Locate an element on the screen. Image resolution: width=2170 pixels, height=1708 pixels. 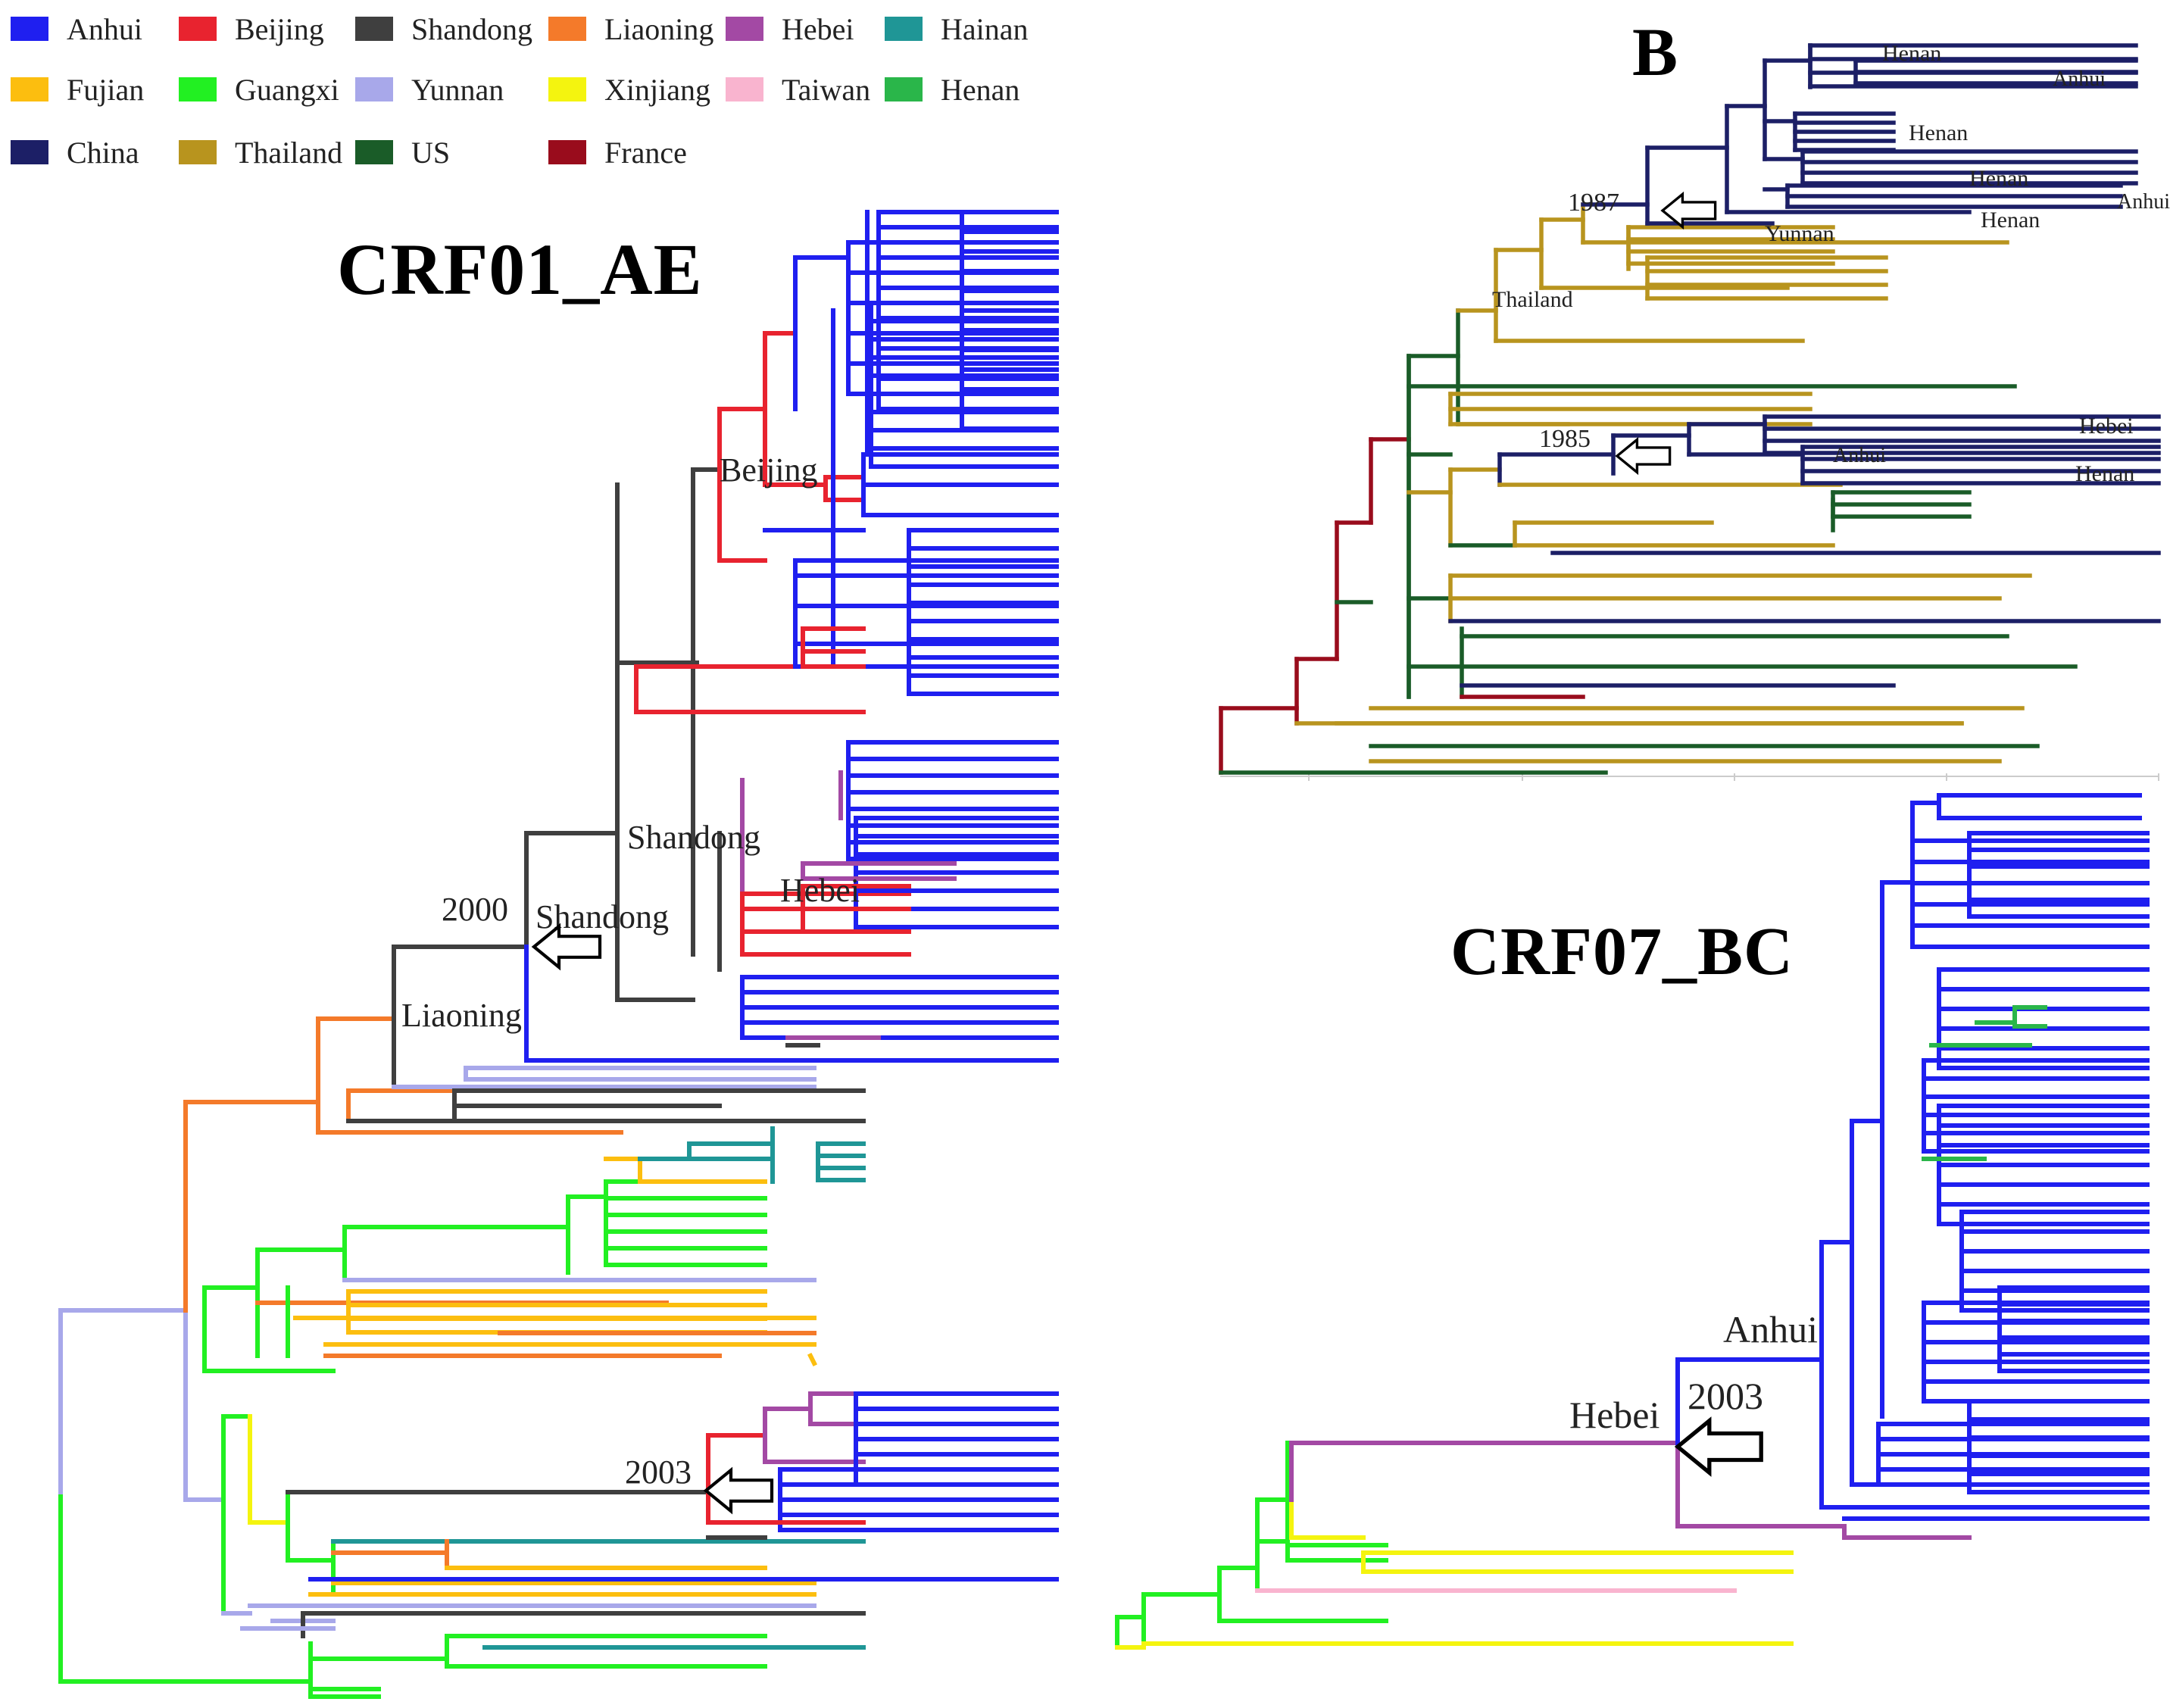
legend-item-liaoning: Liaoning is located at coordinates (630, 29).